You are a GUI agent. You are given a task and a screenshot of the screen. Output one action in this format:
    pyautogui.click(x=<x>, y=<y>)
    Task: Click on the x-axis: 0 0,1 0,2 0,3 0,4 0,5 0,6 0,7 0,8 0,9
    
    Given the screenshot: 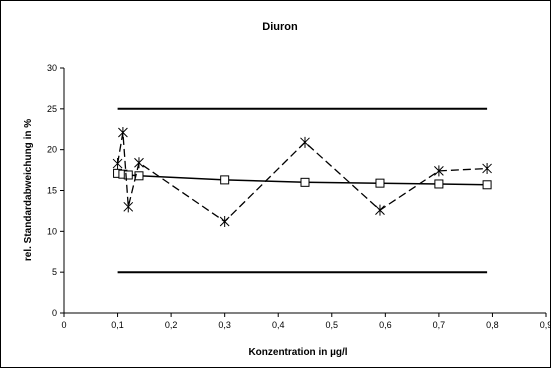 What is the action you would take?
    pyautogui.click(x=306, y=321)
    